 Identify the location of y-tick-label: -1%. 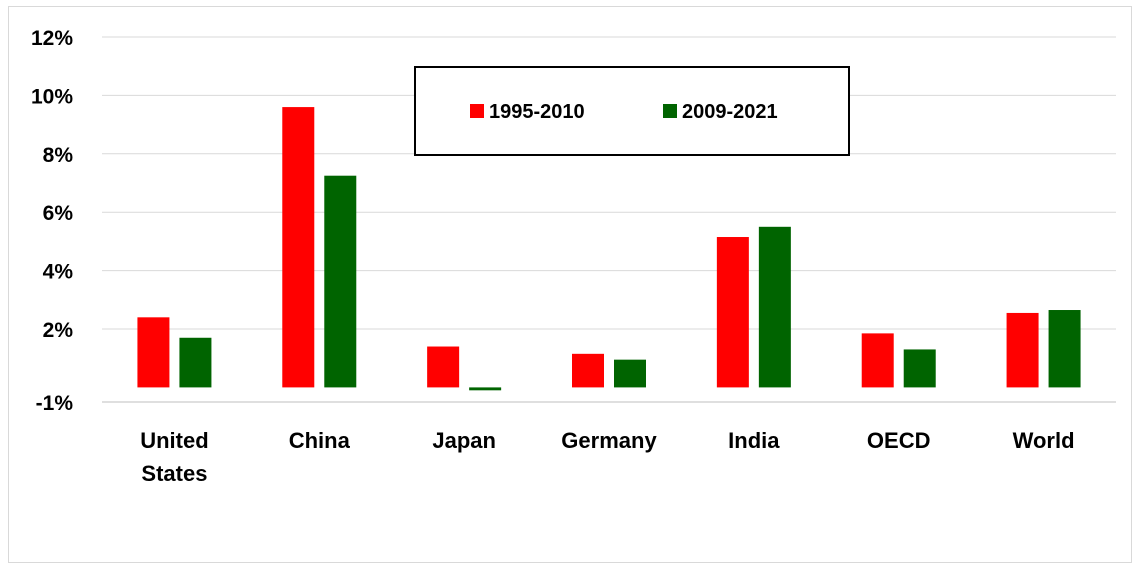
(55, 403).